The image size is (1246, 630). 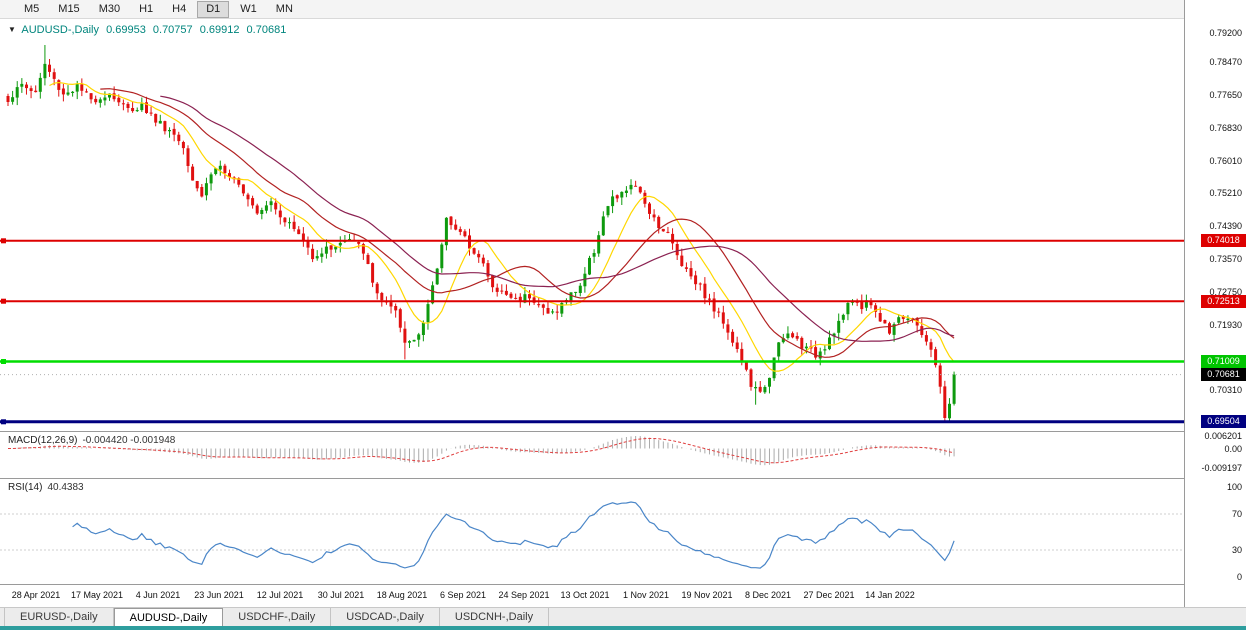 What do you see at coordinates (1225, 258) in the screenshot?
I see `price-axis-label: 0.73570` at bounding box center [1225, 258].